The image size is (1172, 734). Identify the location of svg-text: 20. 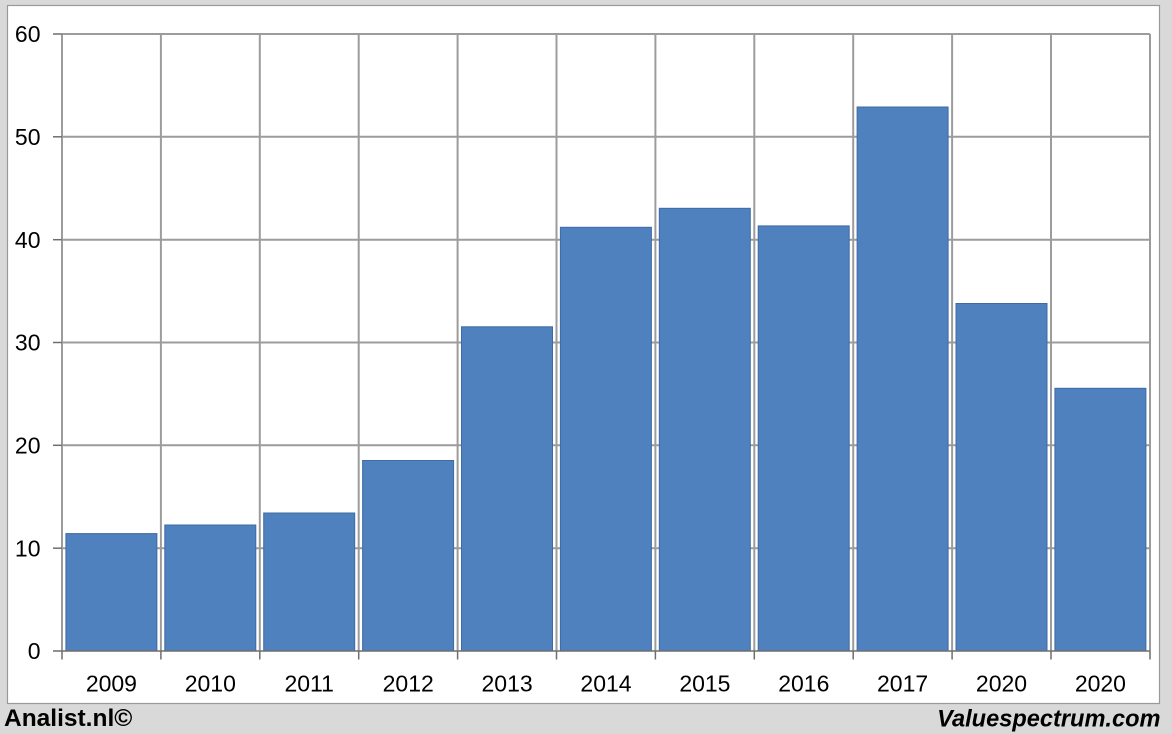
(28, 446).